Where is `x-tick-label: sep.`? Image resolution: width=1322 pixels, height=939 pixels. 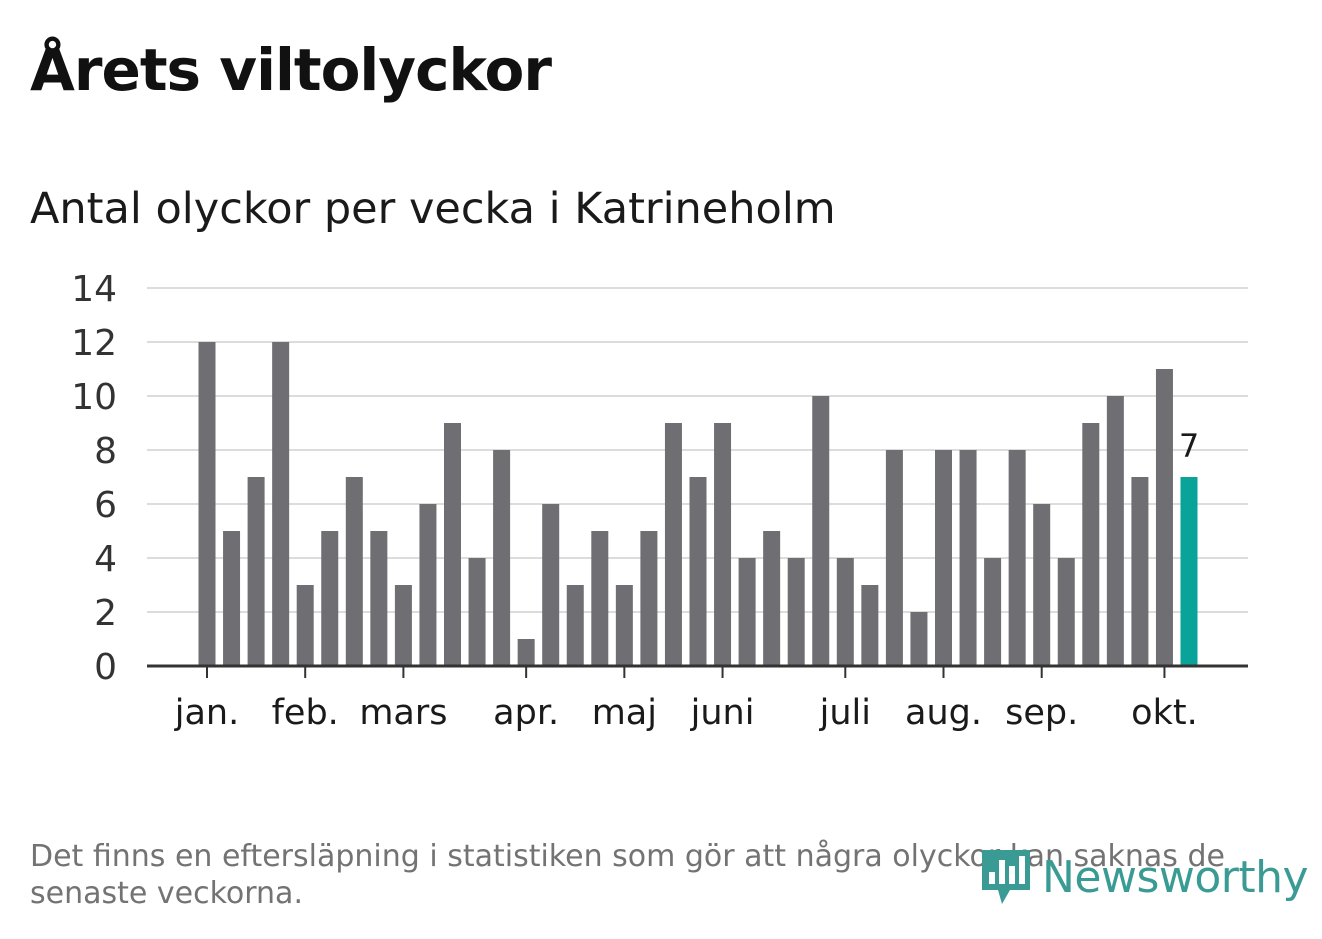
x-tick-label: sep. is located at coordinates (1041, 713).